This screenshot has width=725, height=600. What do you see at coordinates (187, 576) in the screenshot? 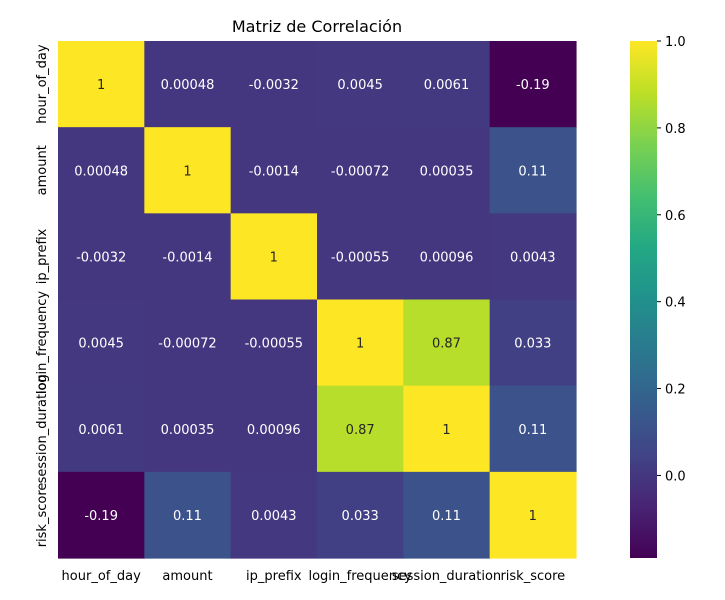
I see `x-tick-label: amount` at bounding box center [187, 576].